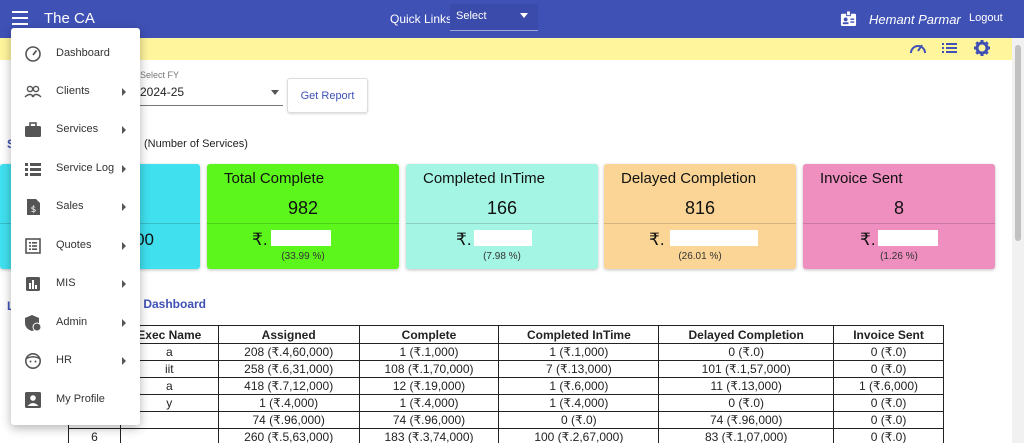 The width and height of the screenshot is (1024, 443). Describe the element at coordinates (700, 216) in the screenshot. I see `stat-card-delayed-completion: Delayed Completion 816 ₹. (26.01 %)` at that location.